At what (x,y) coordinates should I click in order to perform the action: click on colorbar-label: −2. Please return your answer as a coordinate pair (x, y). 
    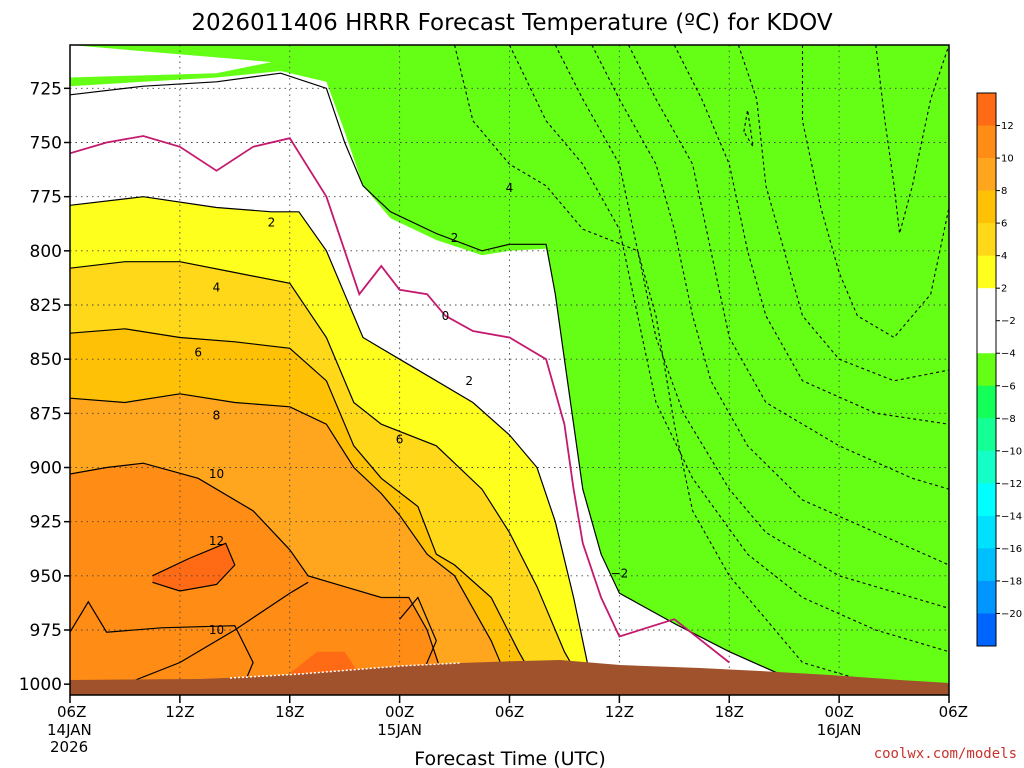
    Looking at the image, I should click on (1008, 321).